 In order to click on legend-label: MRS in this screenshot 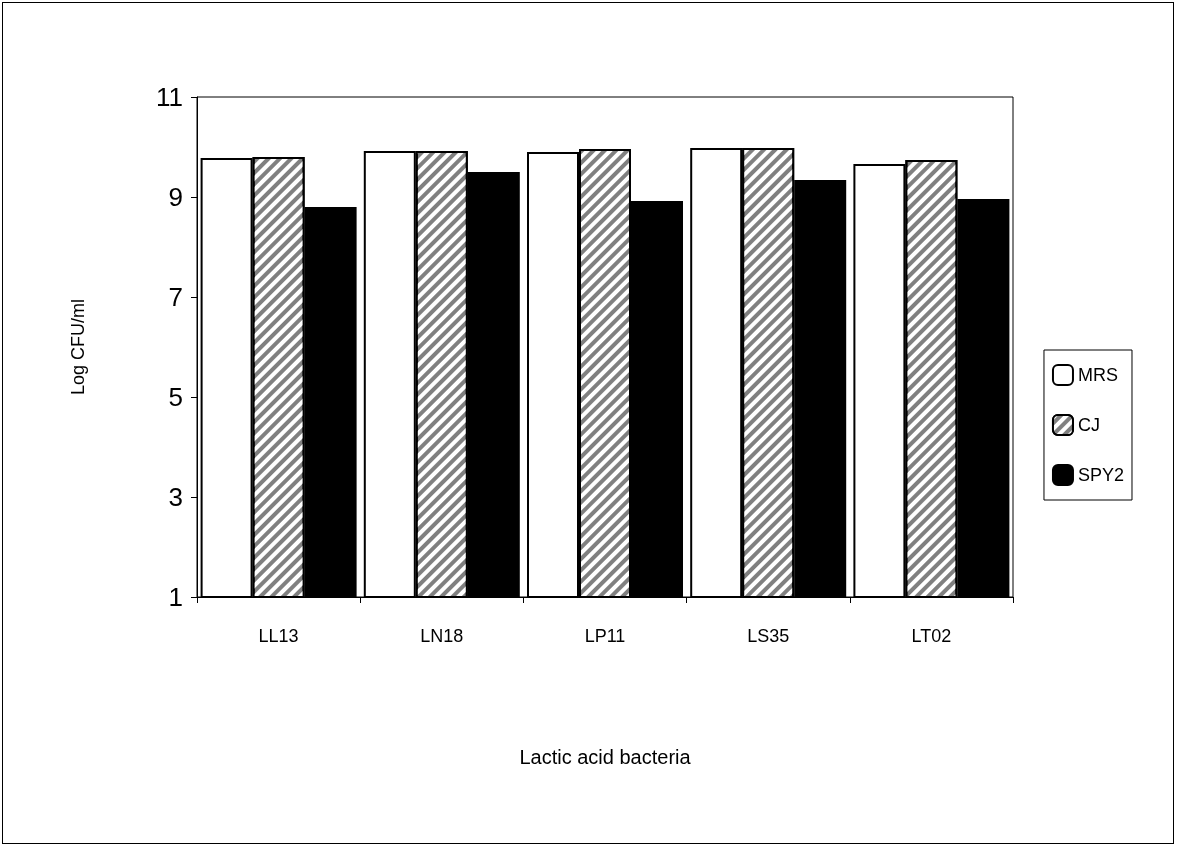, I will do `click(1097, 375)`.